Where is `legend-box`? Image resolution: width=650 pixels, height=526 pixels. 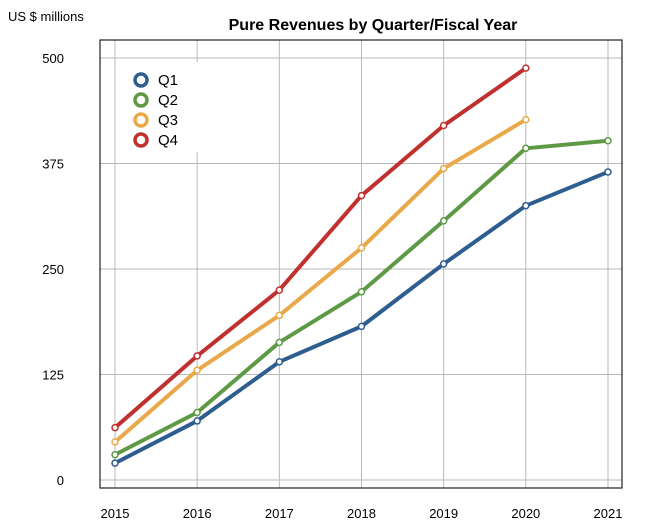
legend-box is located at coordinates (158, 107).